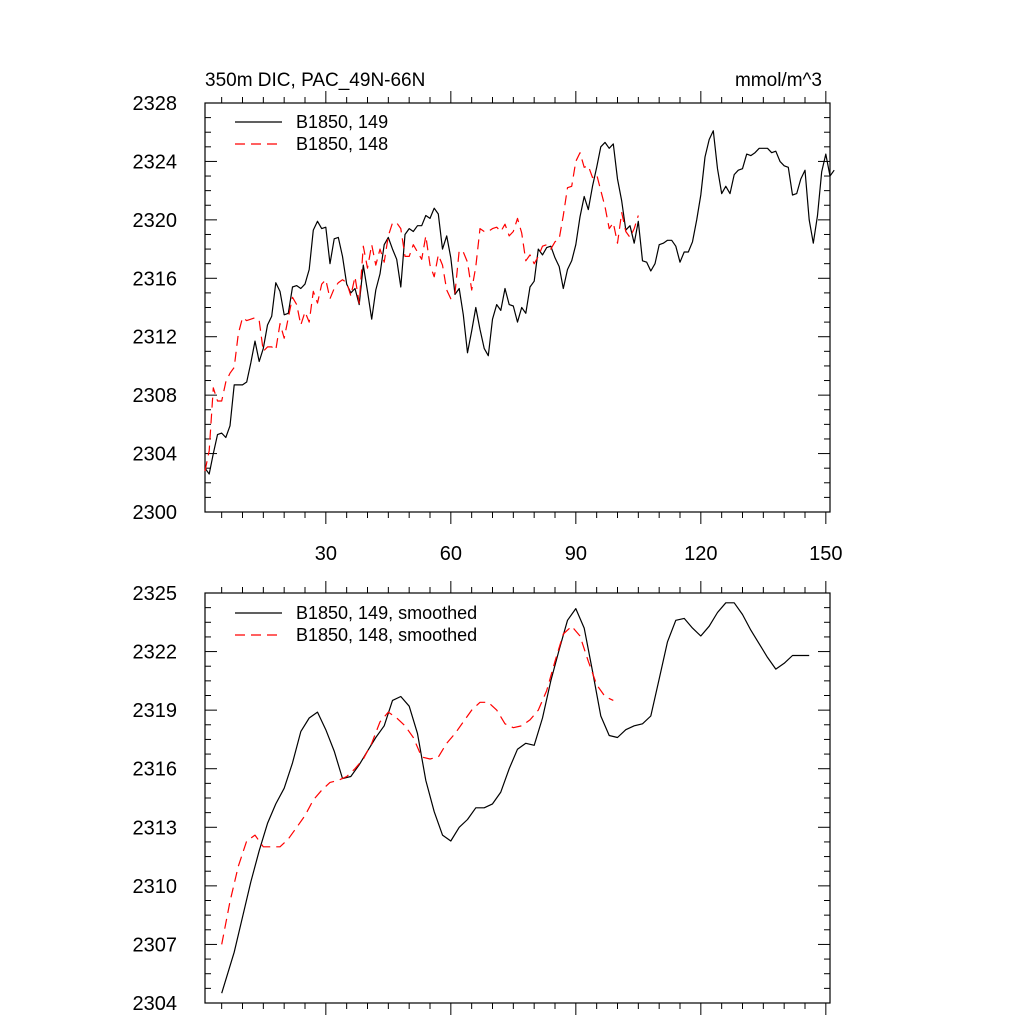 The width and height of the screenshot is (1024, 1029). I want to click on y-tick-label: 2312, so click(155, 338).